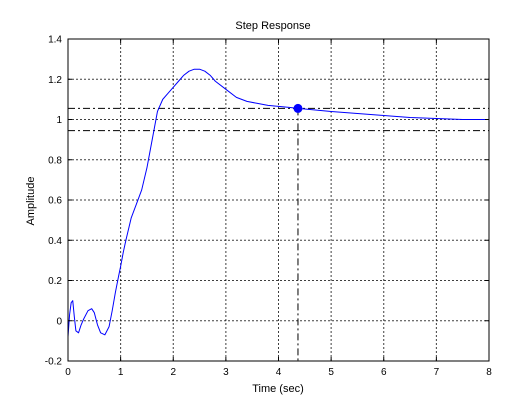  Describe the element at coordinates (121, 372) in the screenshot. I see `x-tick-label: 1` at that location.